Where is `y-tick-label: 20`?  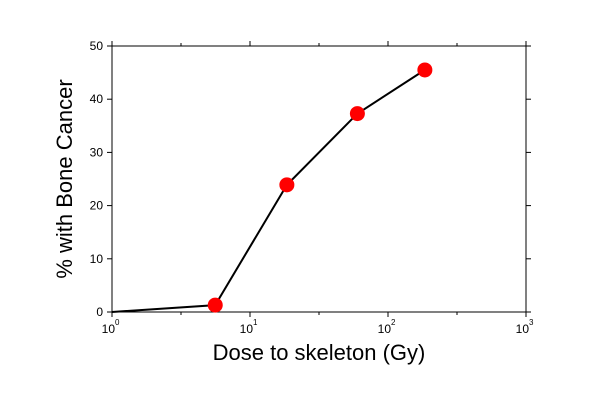
y-tick-label: 20 is located at coordinates (97, 206).